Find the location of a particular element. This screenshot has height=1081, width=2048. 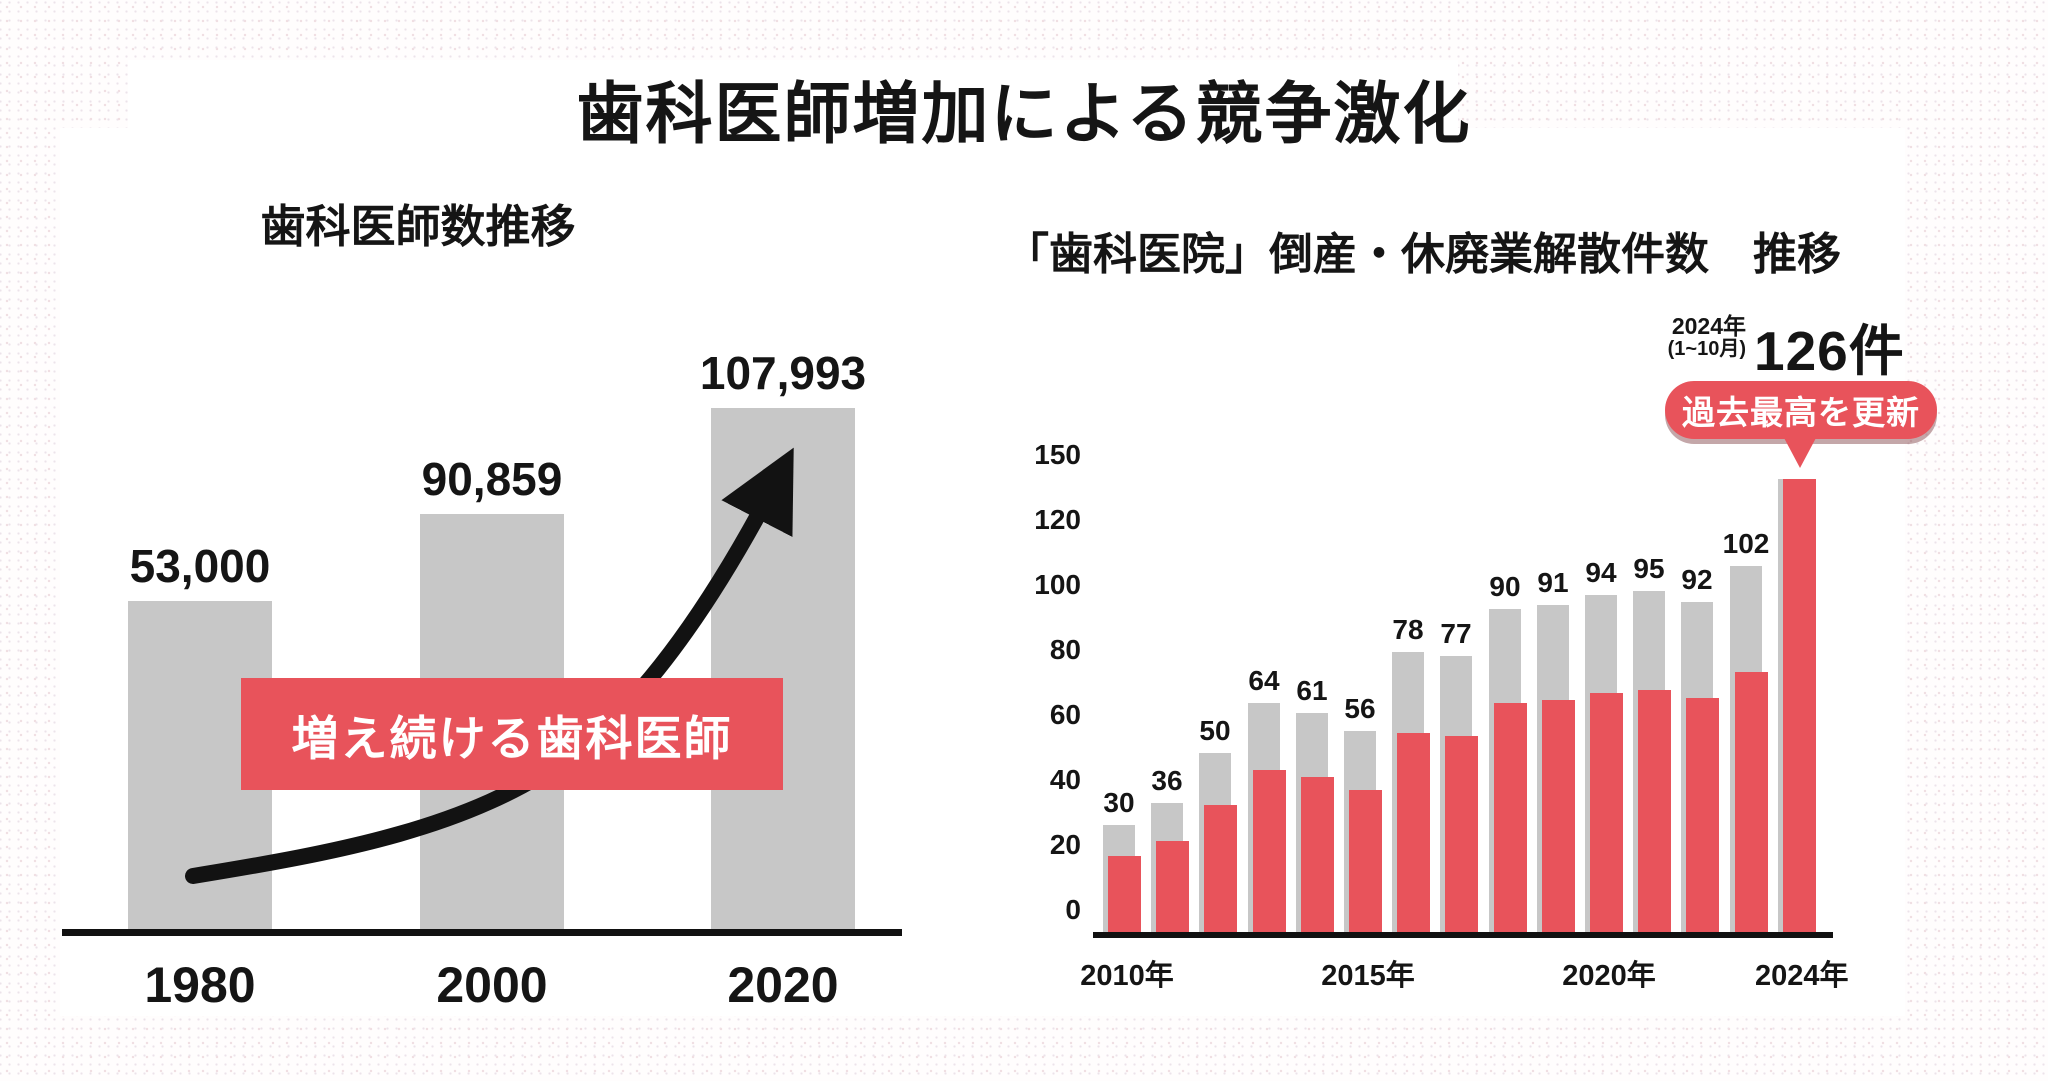

x-tick-label: 2020年 is located at coordinates (1609, 976).